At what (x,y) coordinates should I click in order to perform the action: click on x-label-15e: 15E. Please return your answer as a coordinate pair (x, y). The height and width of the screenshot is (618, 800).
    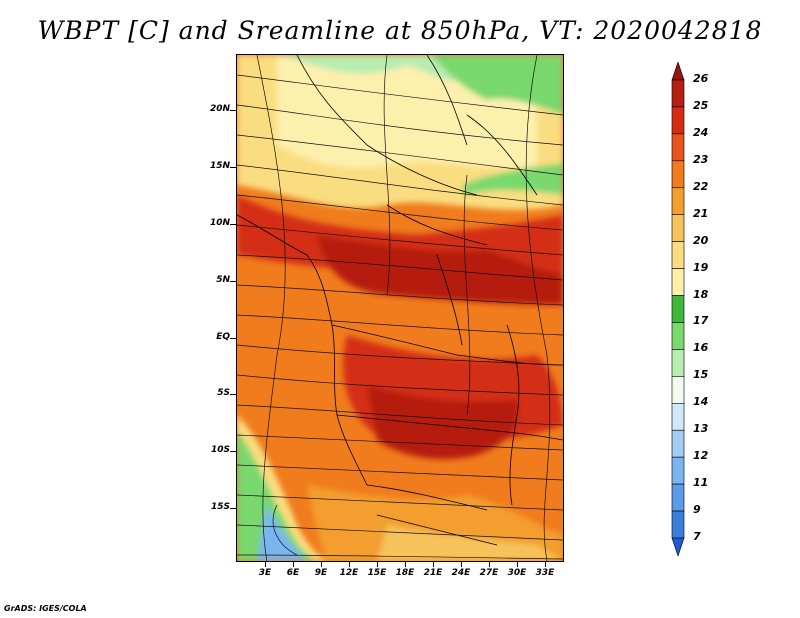
    Looking at the image, I should click on (377, 573).